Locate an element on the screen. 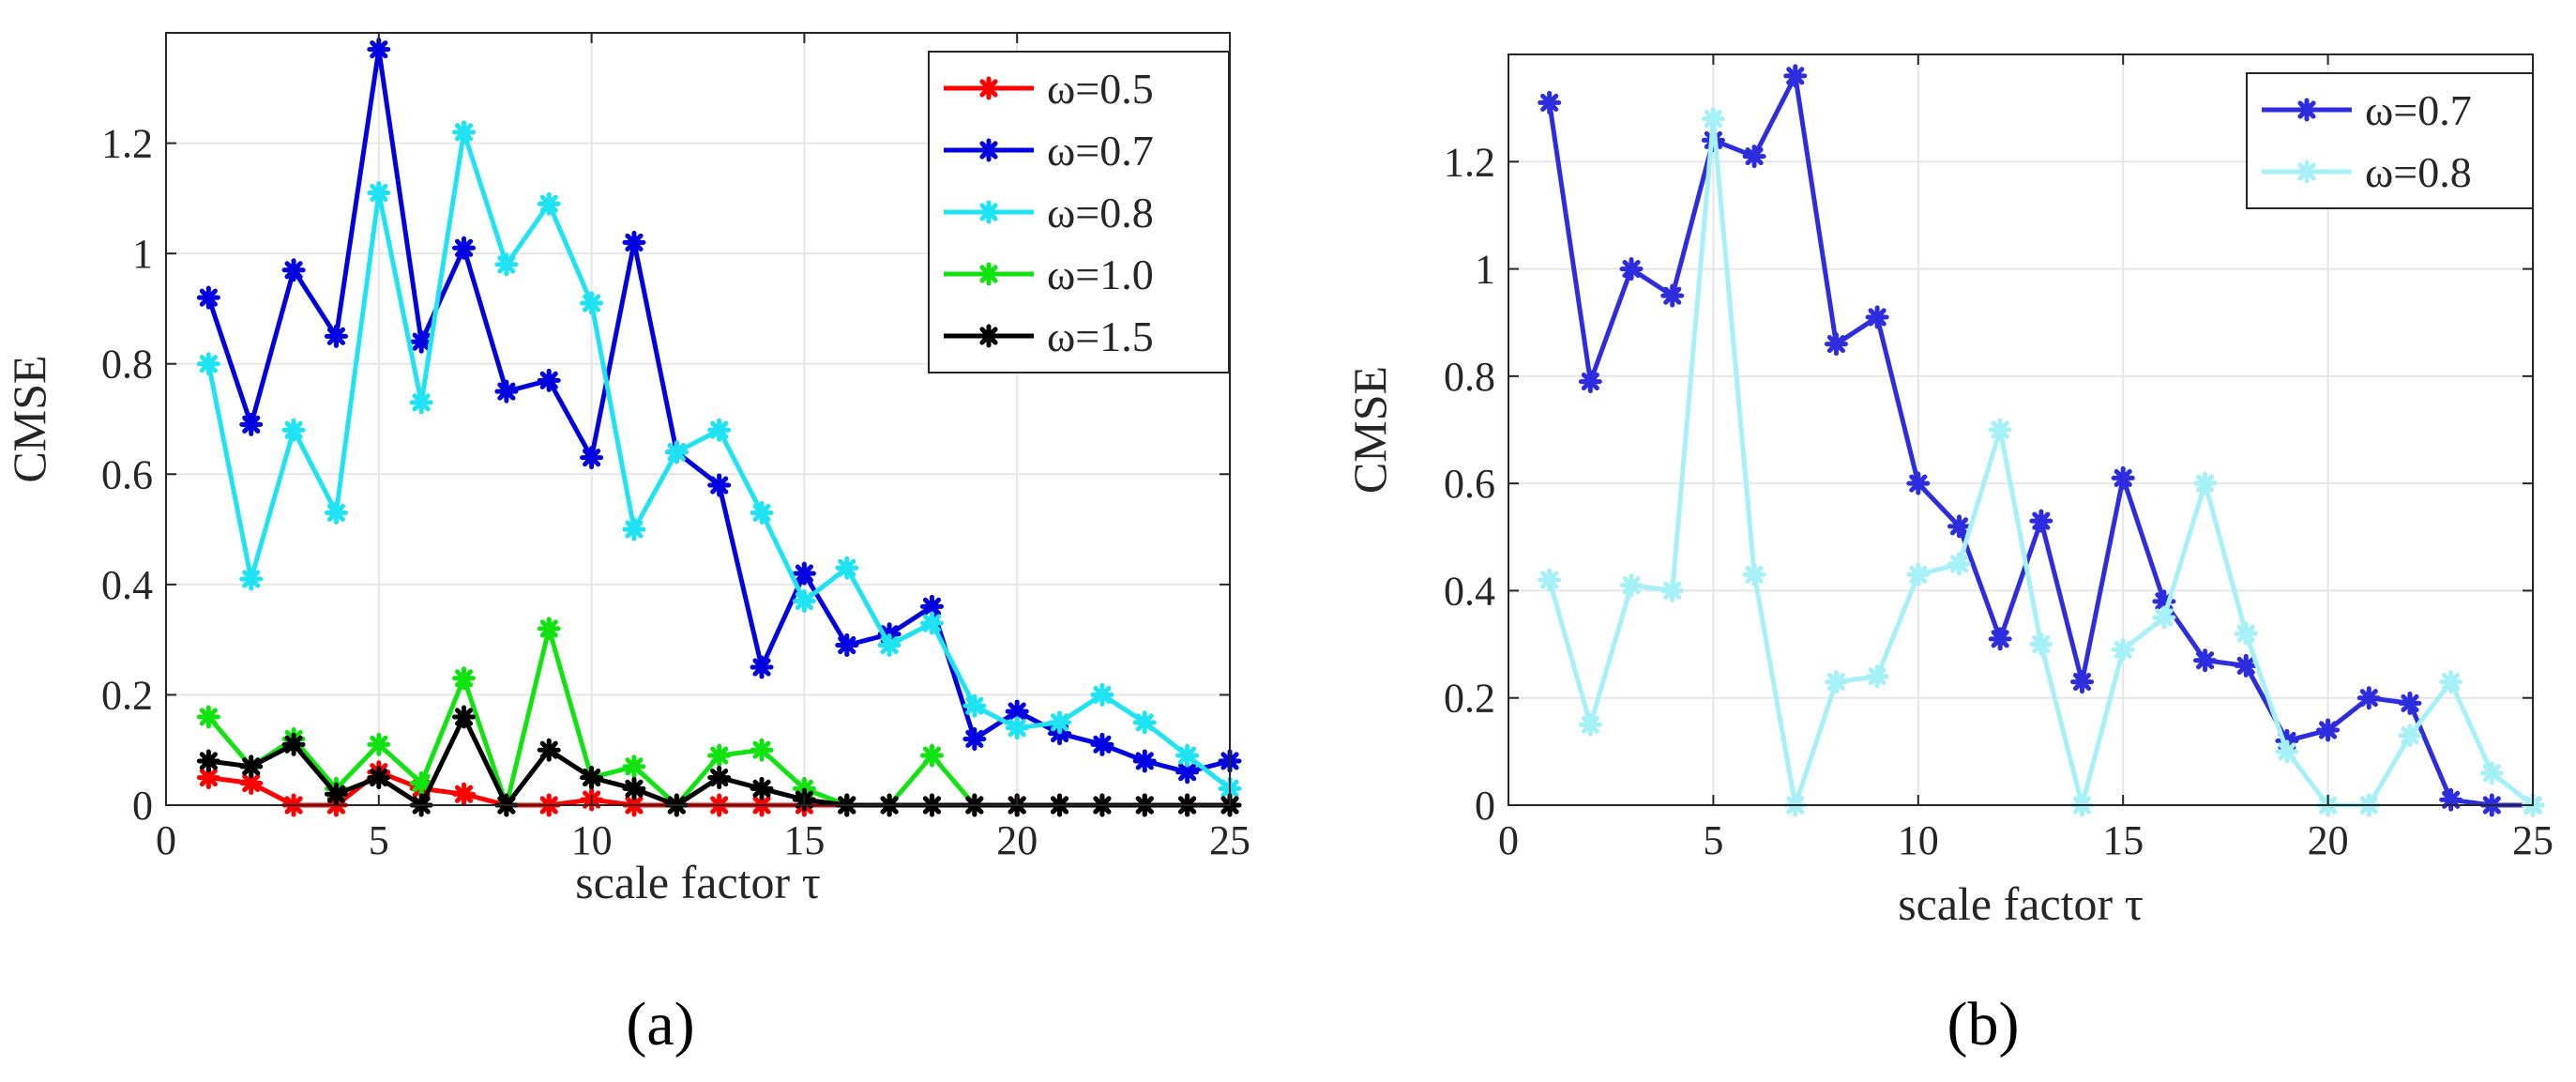 The width and height of the screenshot is (2576, 1082). y-tick-label: 0.2 is located at coordinates (1469, 699).